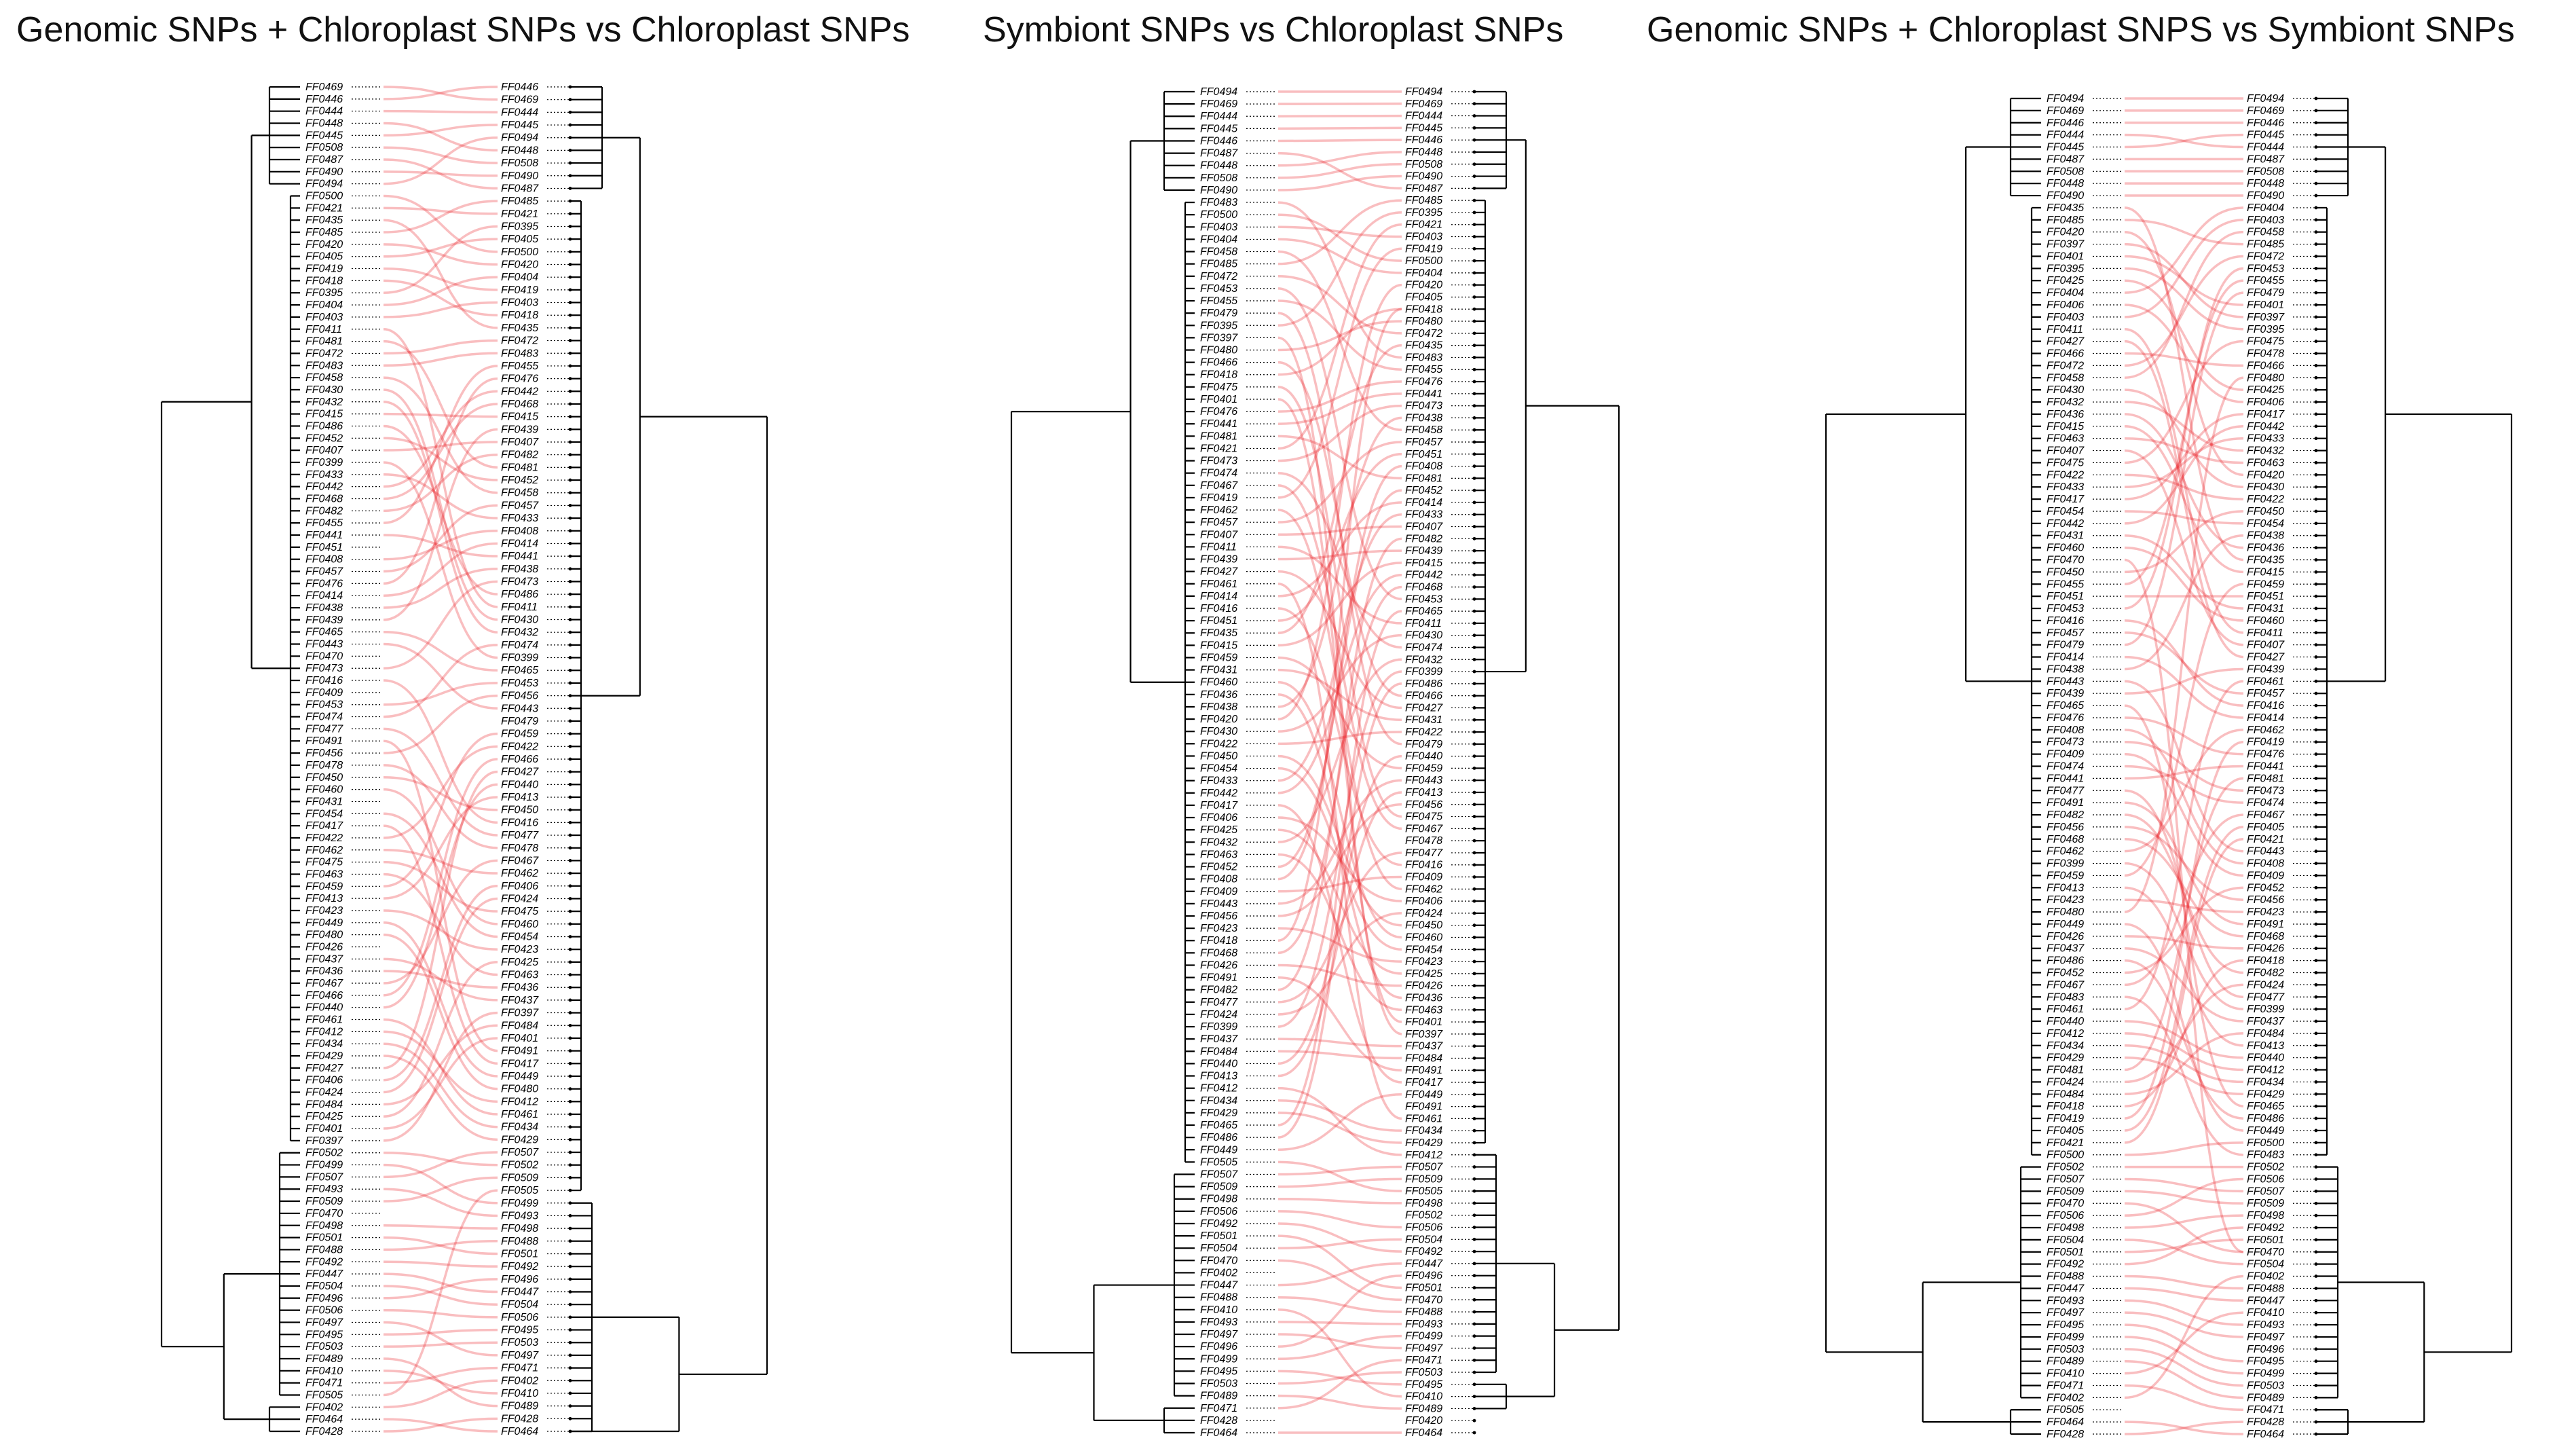 The image size is (2576, 1449). I want to click on left-tip-label: FF0508, so click(1219, 178).